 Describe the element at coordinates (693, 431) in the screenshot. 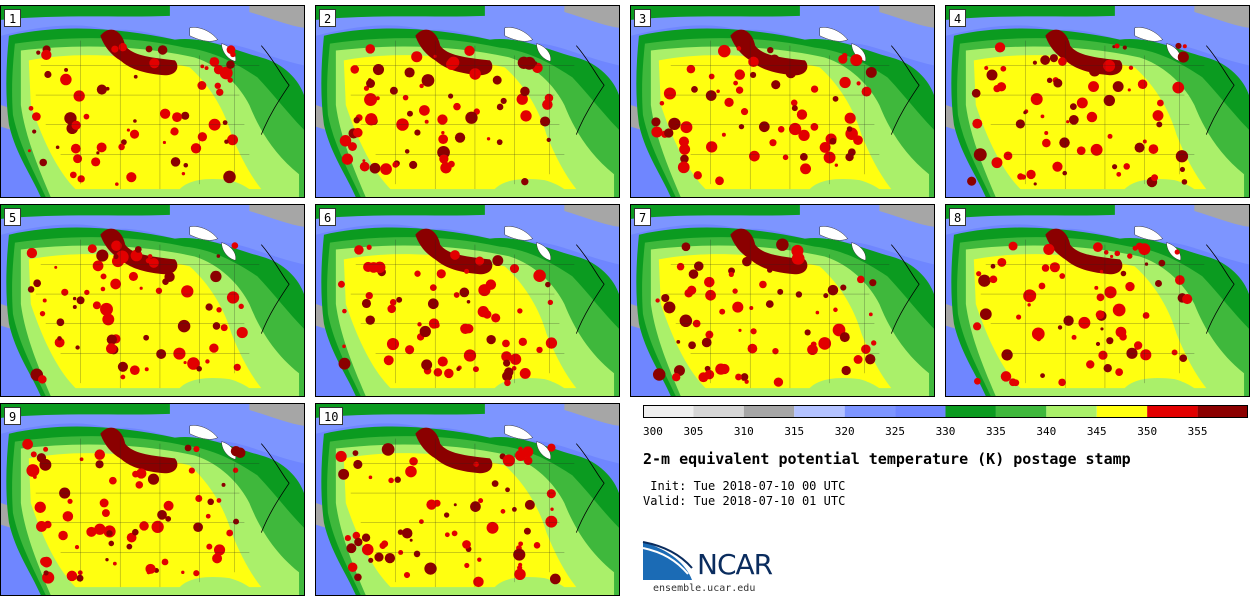

I see `colorbar-tick-label: 305` at that location.